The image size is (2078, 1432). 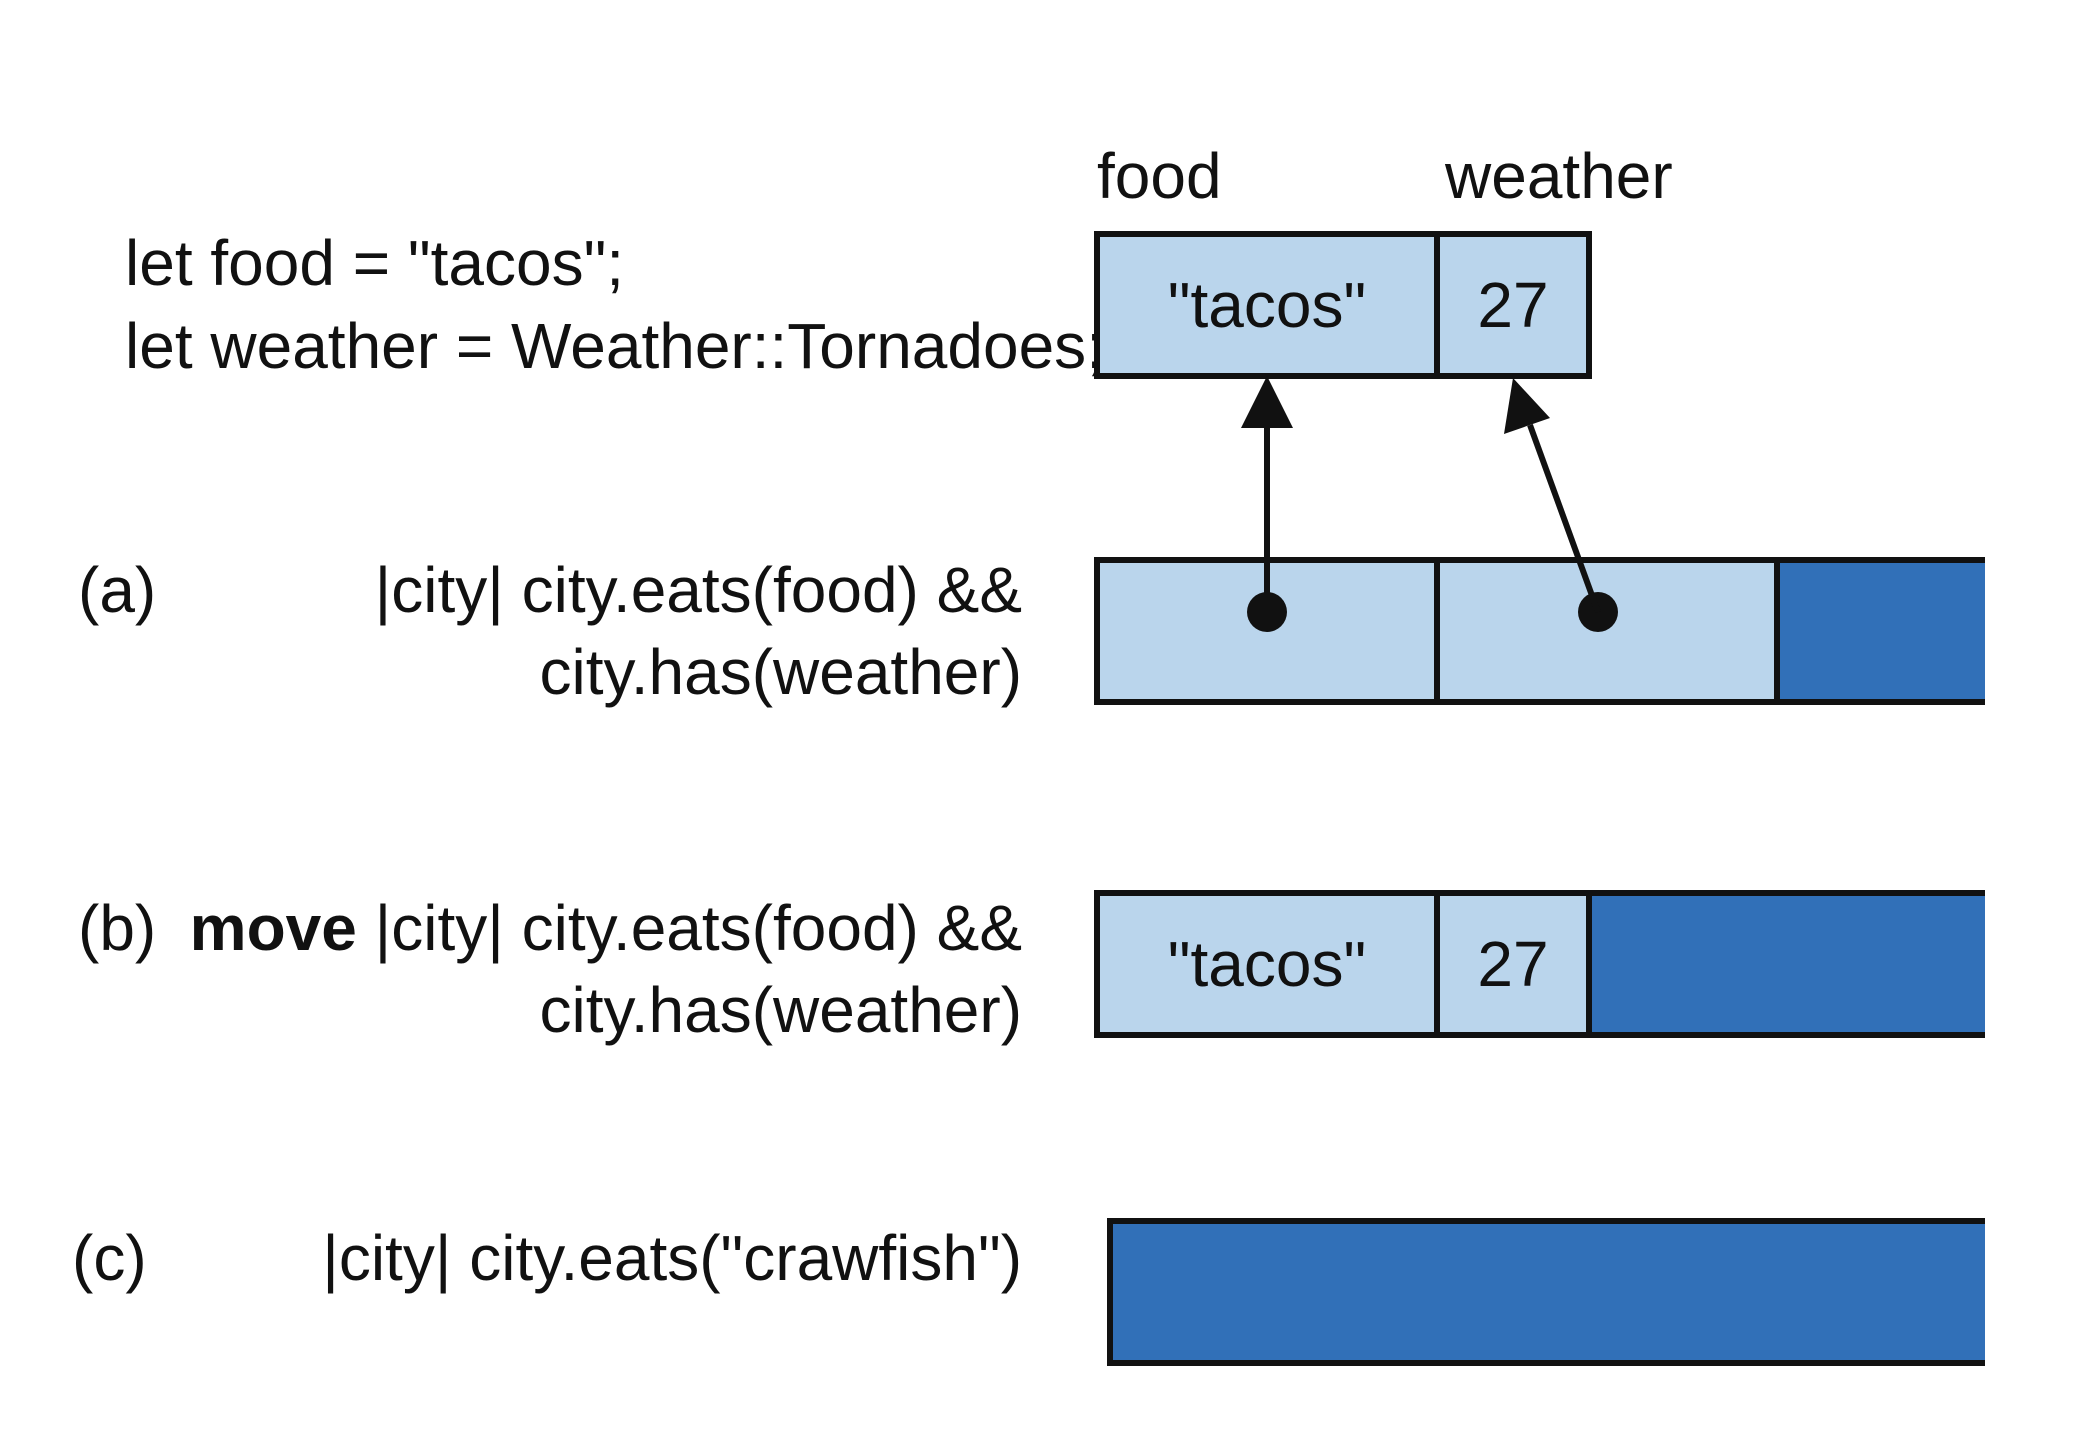 I want to click on closure-a-code-line2: city.has(weather), so click(x=780, y=672).